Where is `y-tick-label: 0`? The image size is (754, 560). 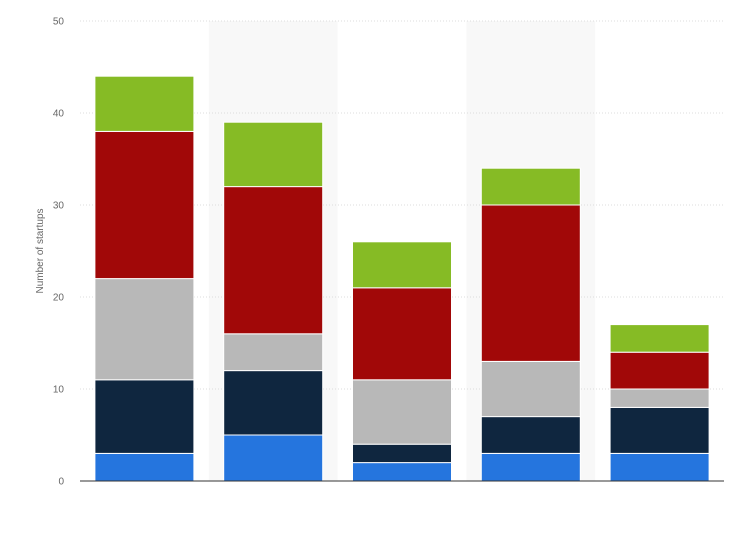
y-tick-label: 0 is located at coordinates (61, 482).